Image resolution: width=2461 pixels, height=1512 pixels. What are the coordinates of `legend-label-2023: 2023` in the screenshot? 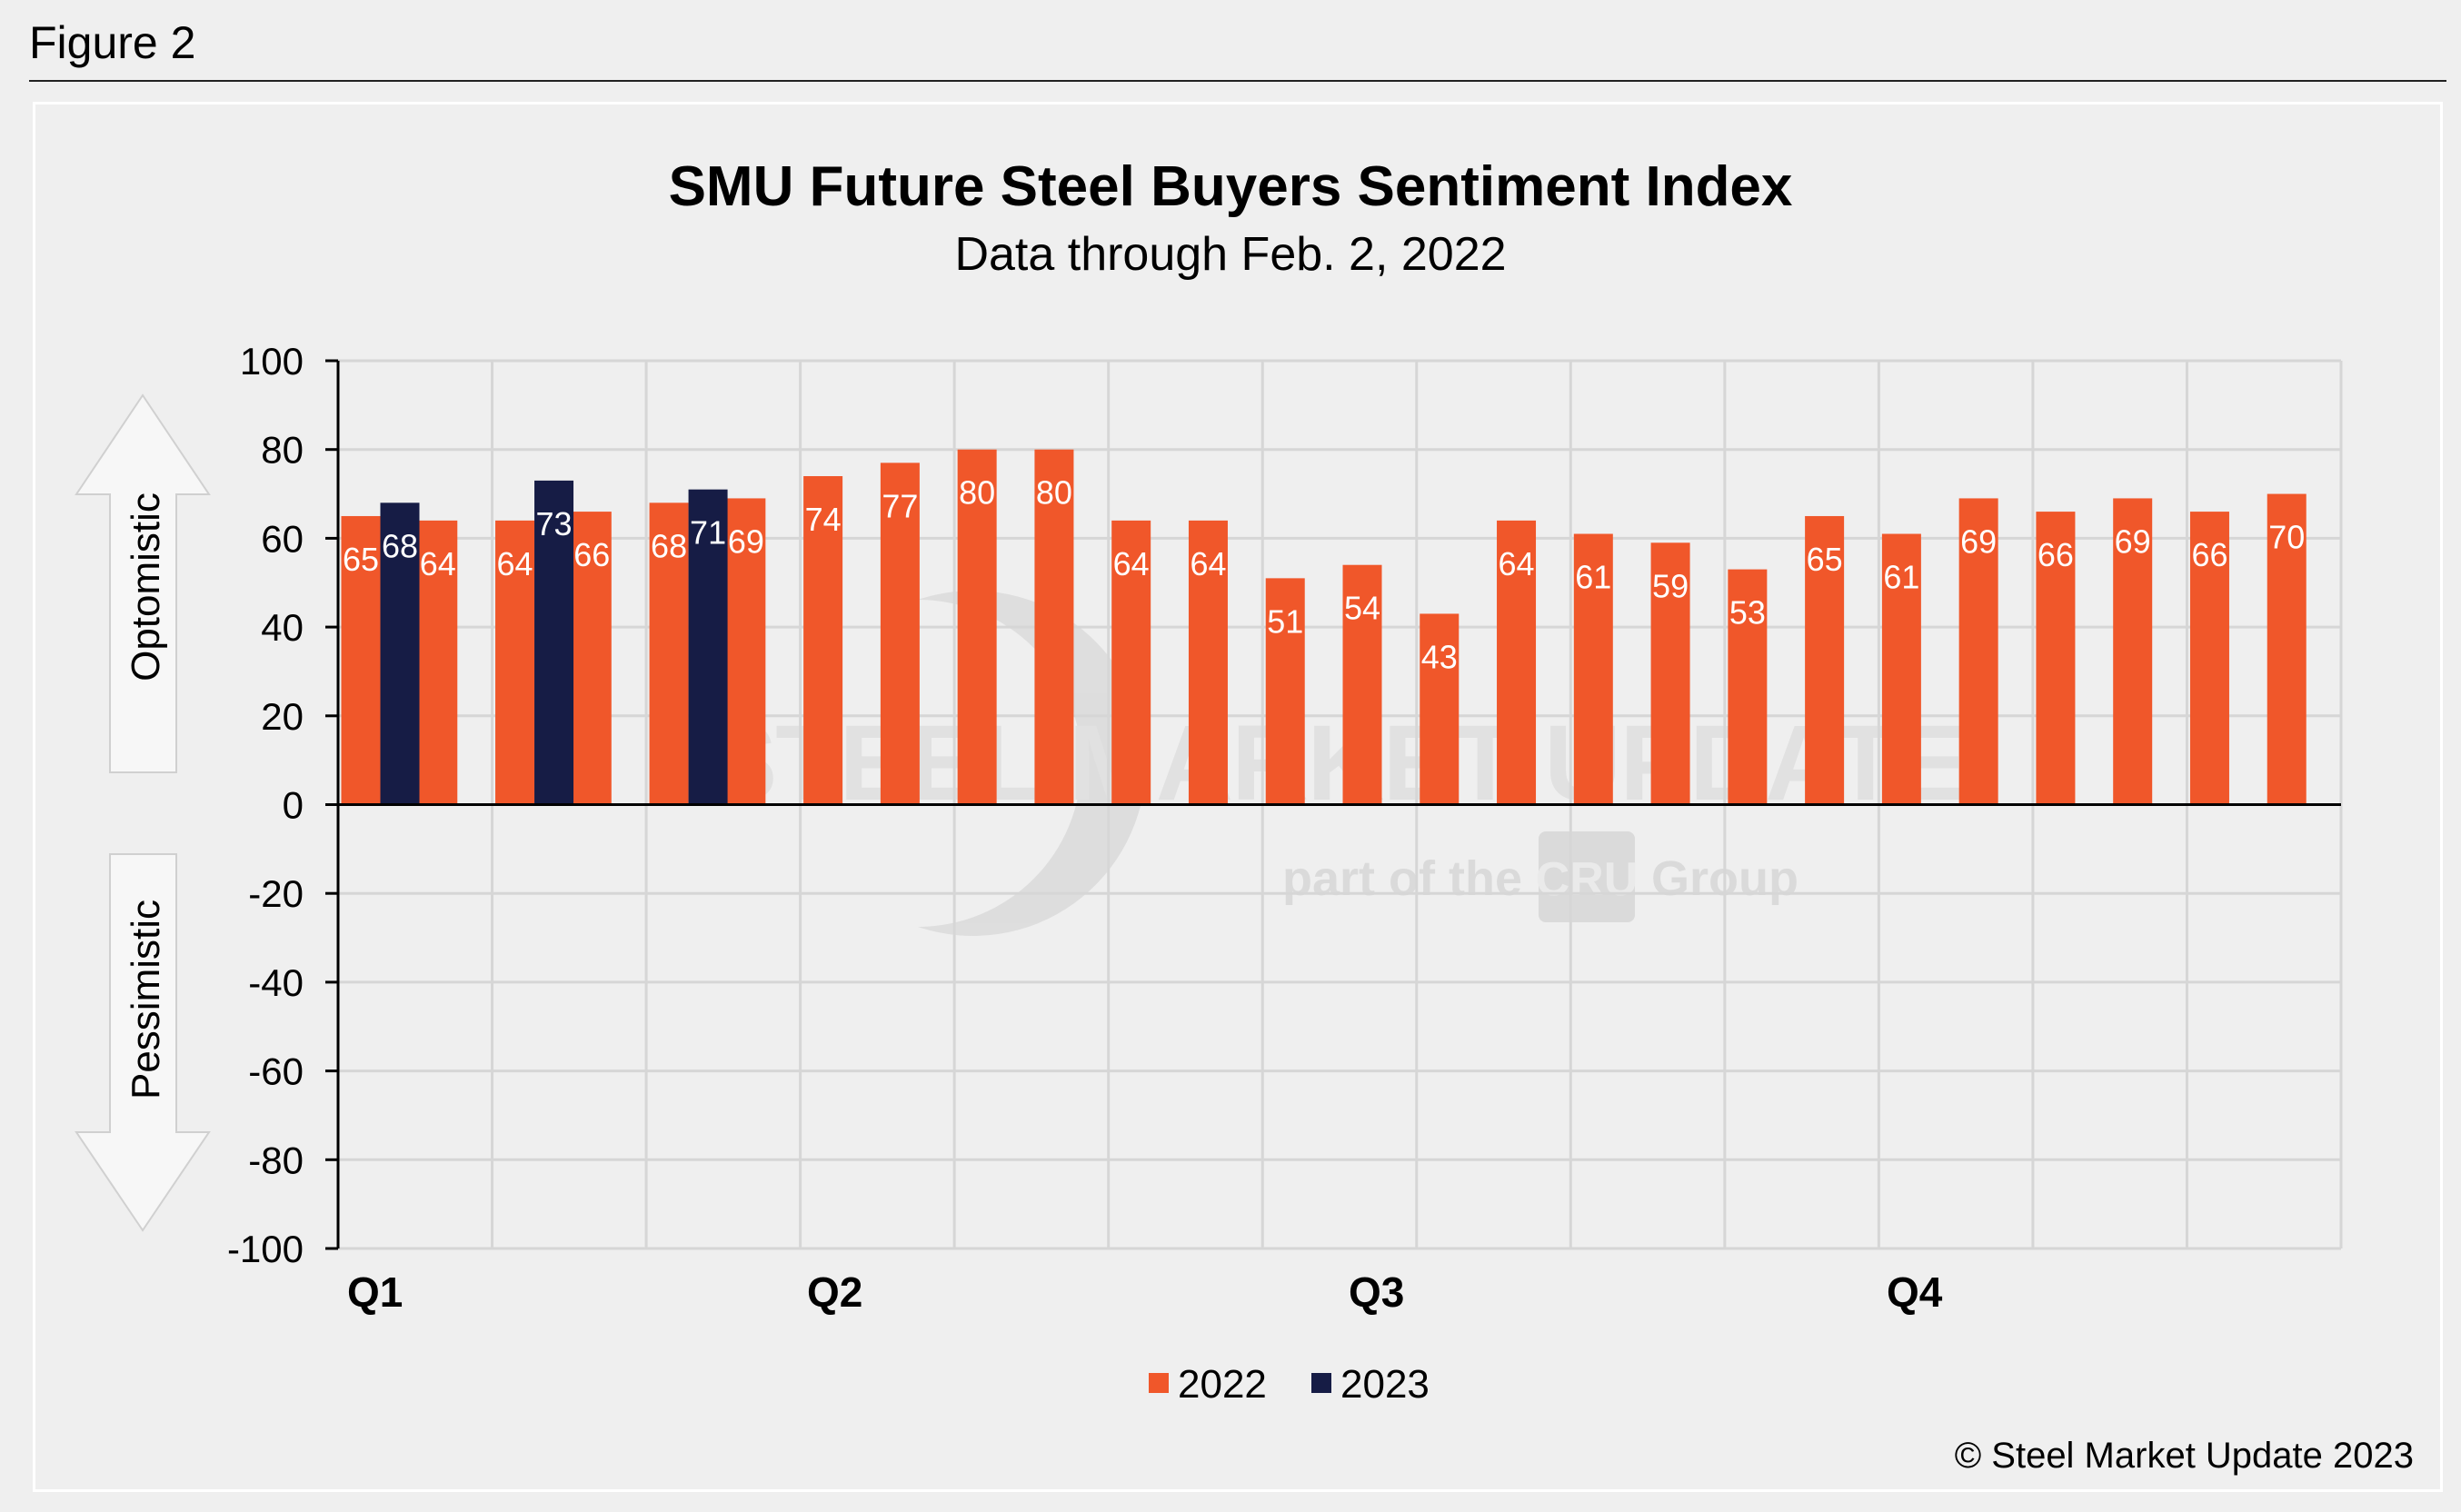 It's located at (1385, 1384).